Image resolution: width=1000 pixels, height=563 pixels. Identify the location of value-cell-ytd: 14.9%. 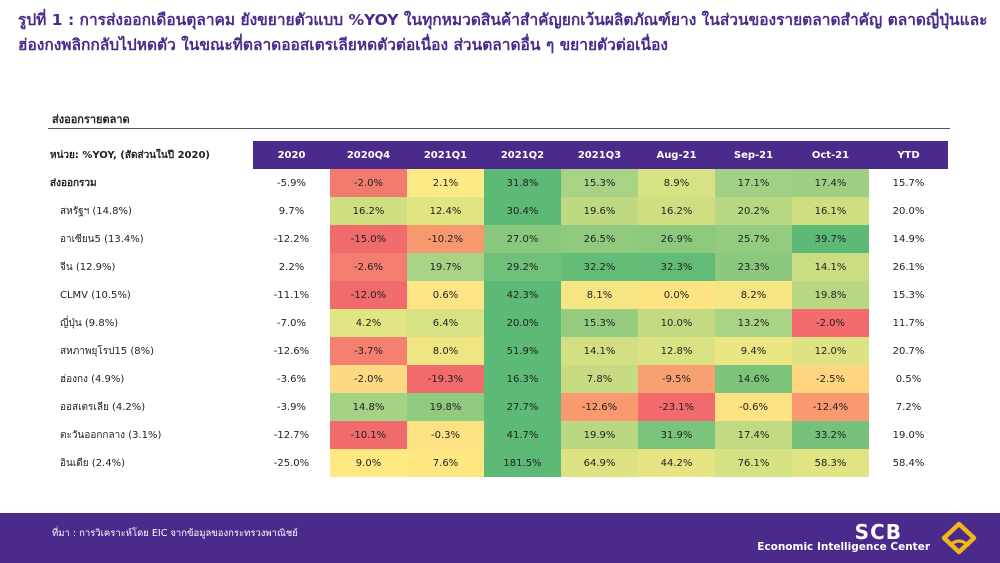
(908, 239).